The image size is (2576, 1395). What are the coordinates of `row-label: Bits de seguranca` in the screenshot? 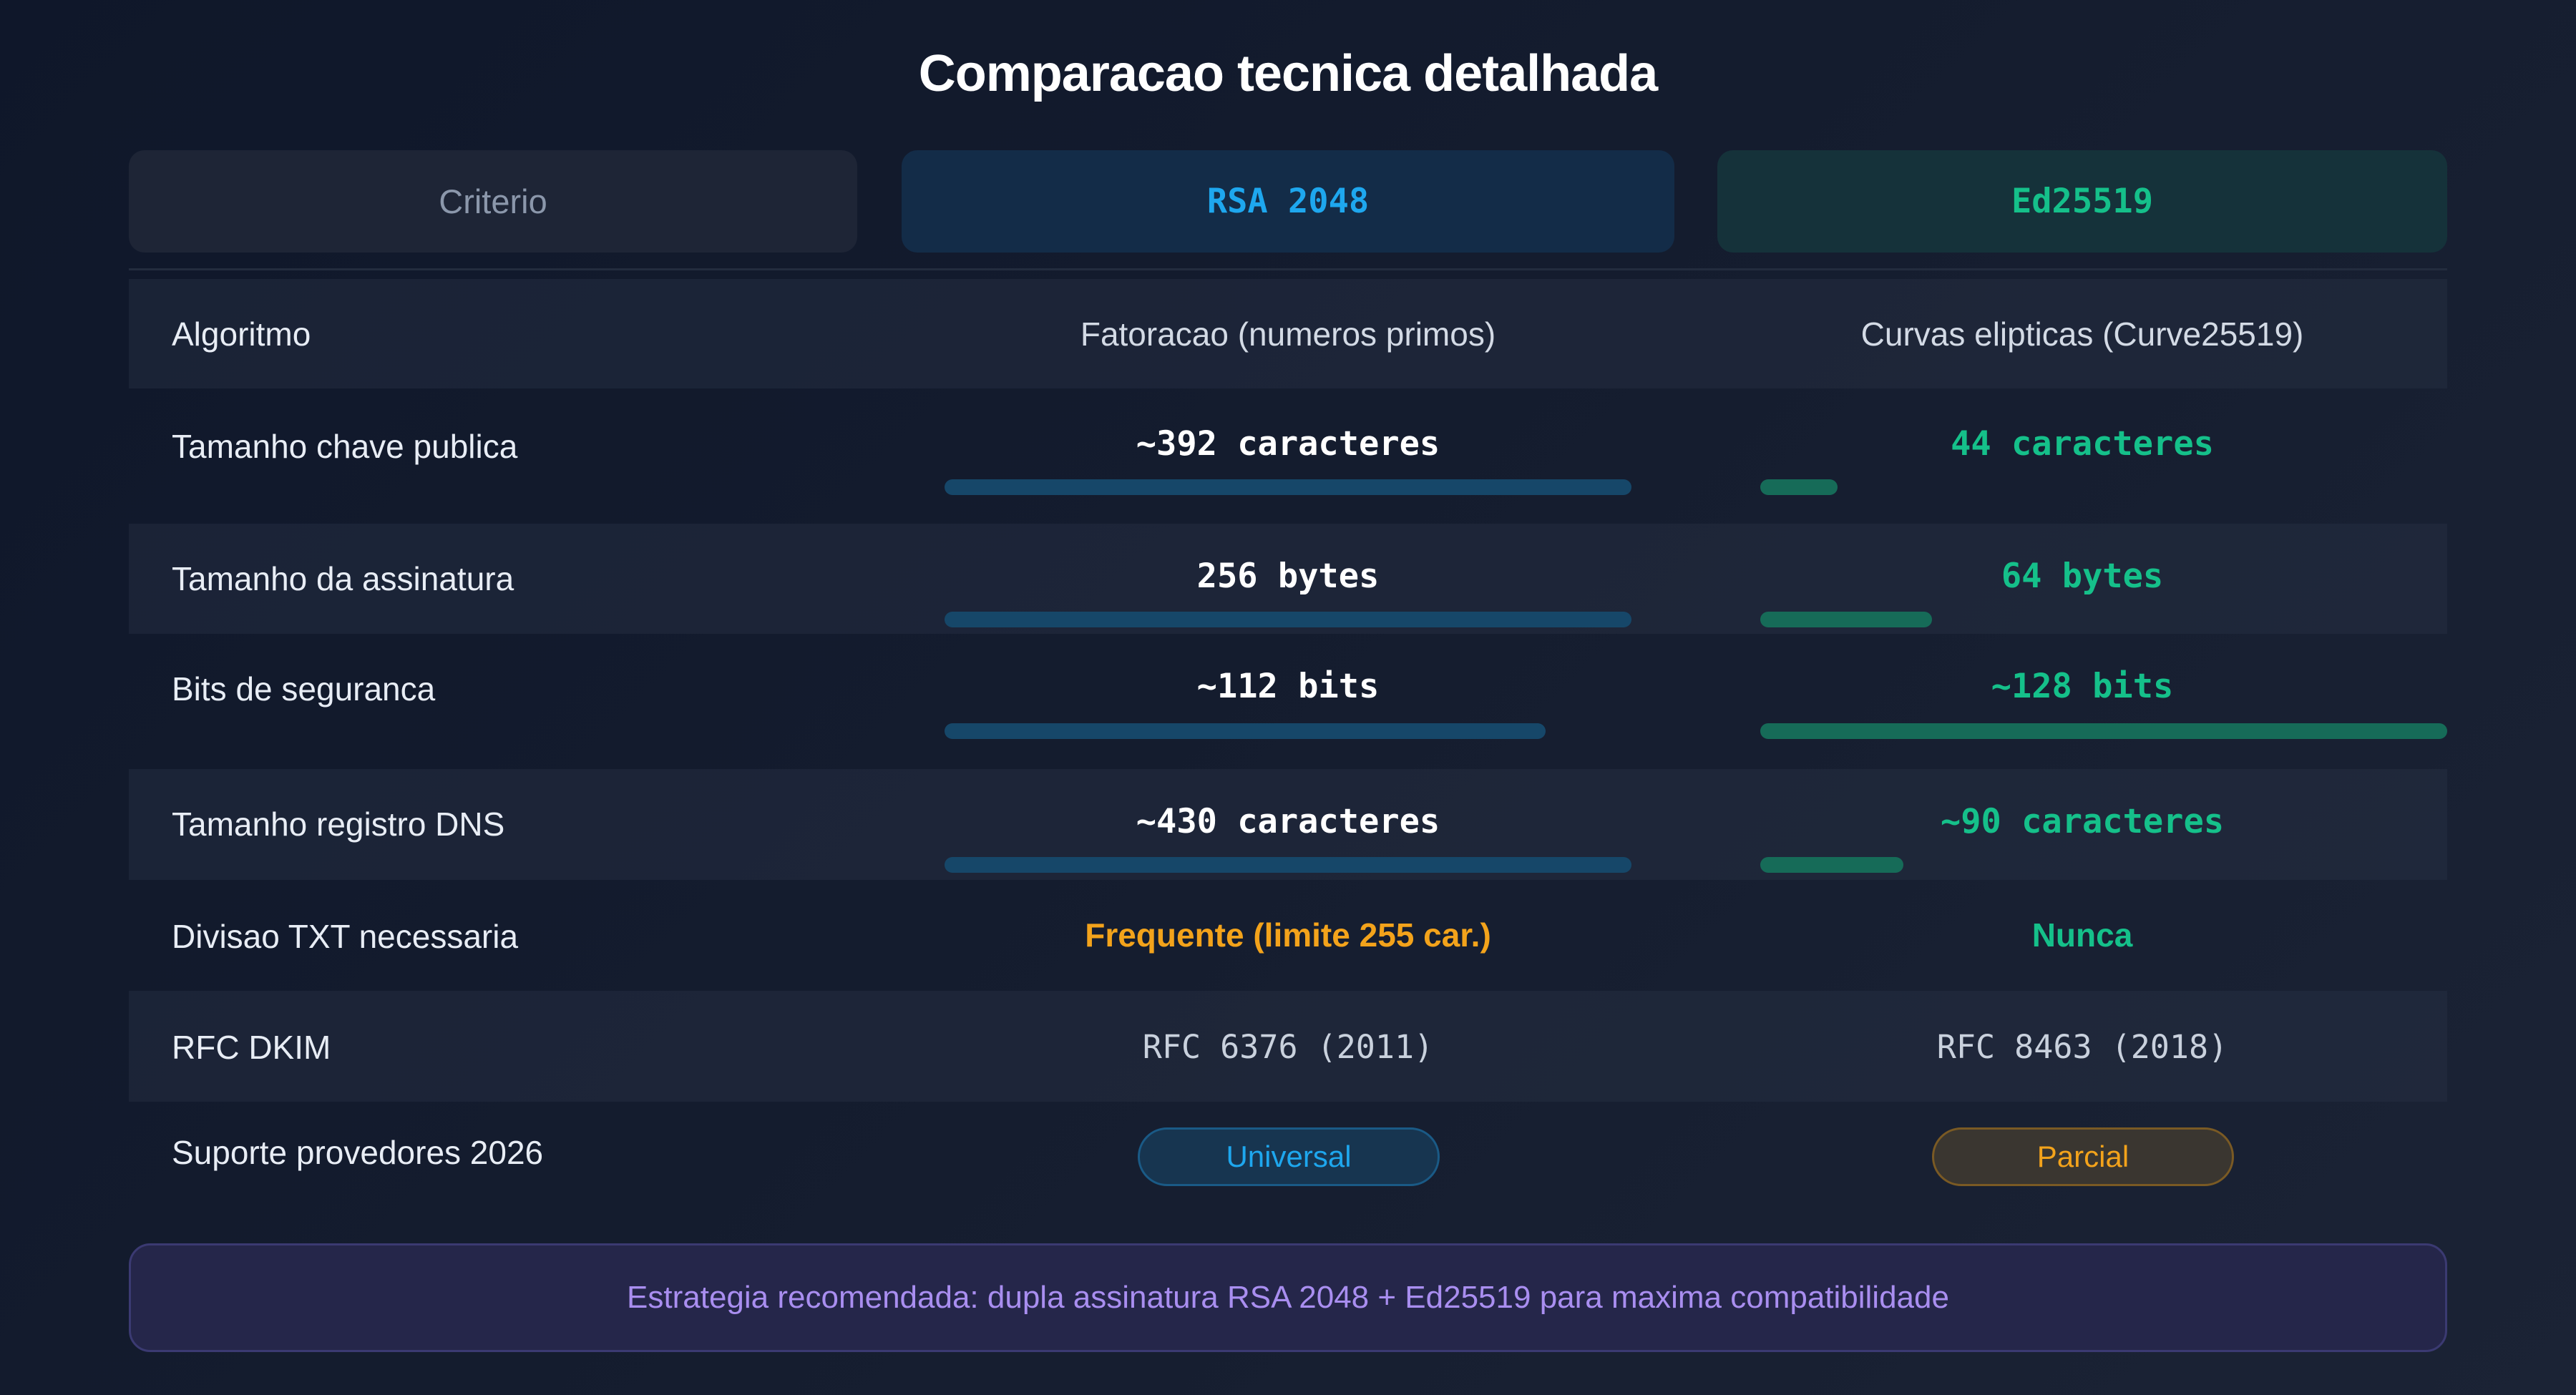 It's located at (304, 689).